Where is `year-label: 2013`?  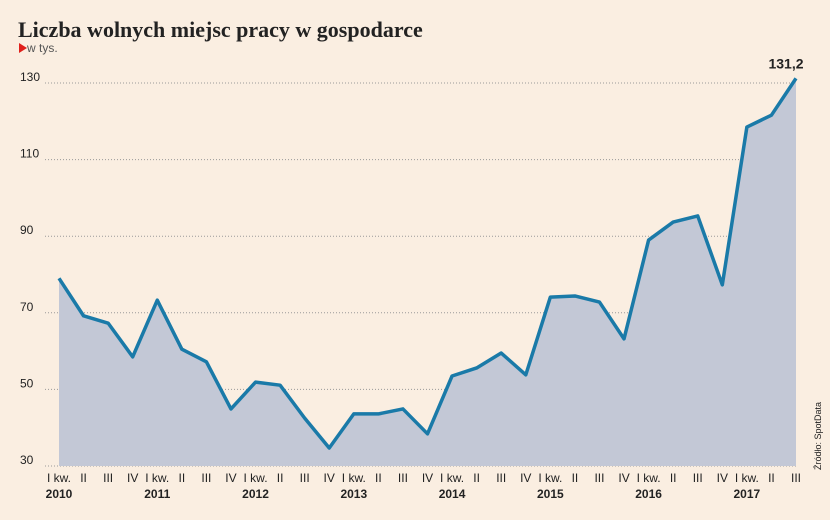
year-label: 2013 is located at coordinates (353, 494).